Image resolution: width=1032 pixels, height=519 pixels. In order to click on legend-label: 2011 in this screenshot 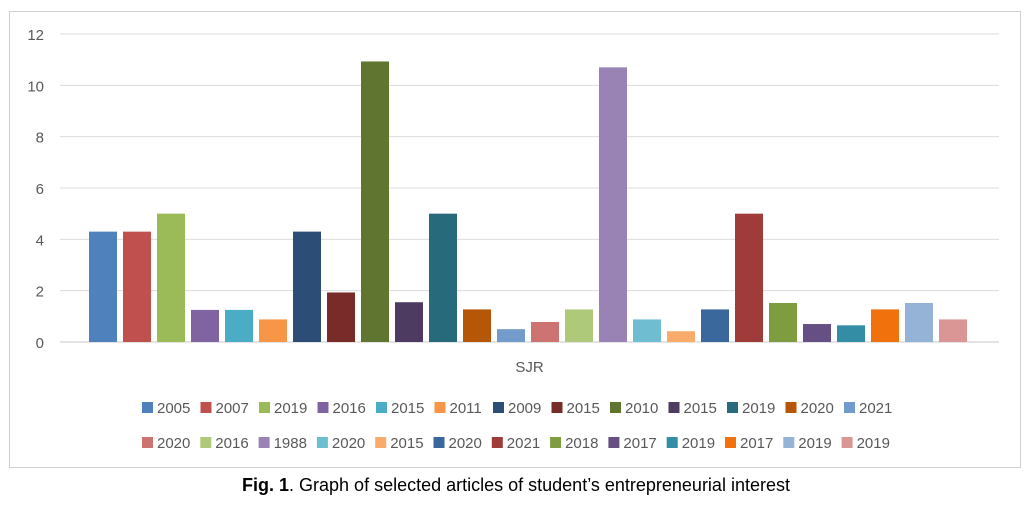, I will do `click(466, 408)`.